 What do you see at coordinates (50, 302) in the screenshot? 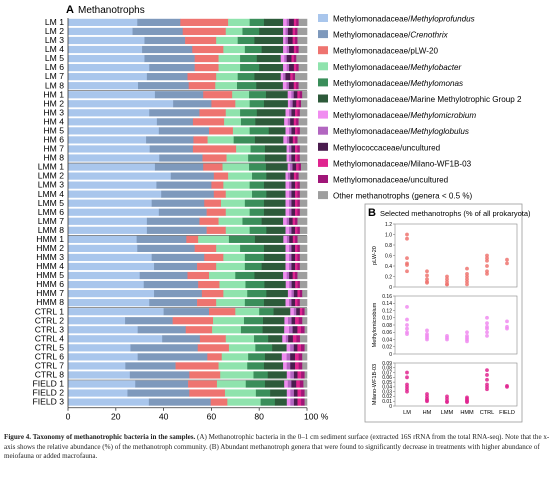
I see `bar-category-label: HMM 8` at bounding box center [50, 302].